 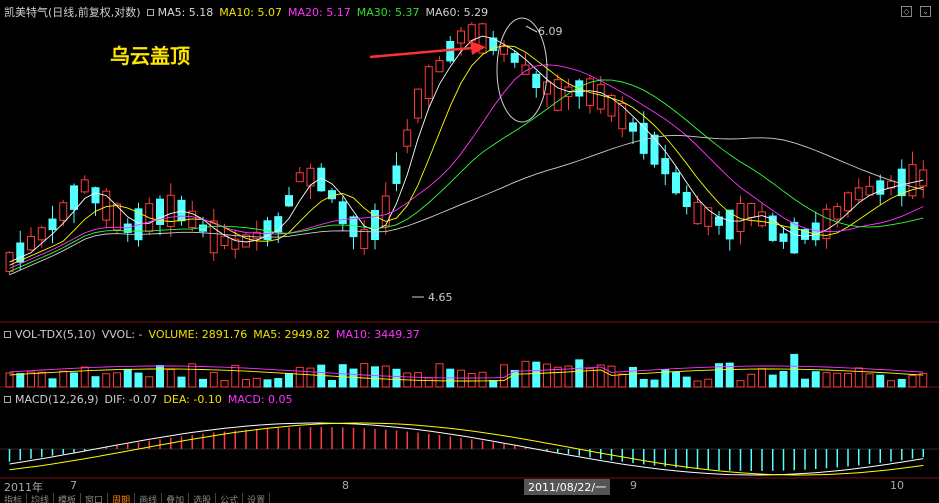 I want to click on tab-item: 指标, so click(x=14, y=498).